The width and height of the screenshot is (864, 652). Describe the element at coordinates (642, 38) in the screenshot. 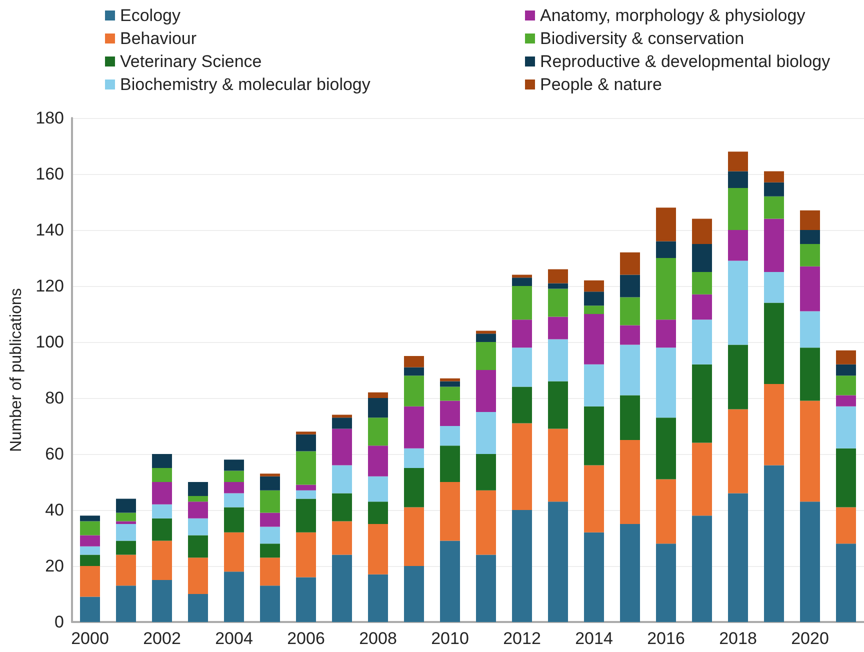

I see `legend-label: Biodiversity & conservation` at that location.